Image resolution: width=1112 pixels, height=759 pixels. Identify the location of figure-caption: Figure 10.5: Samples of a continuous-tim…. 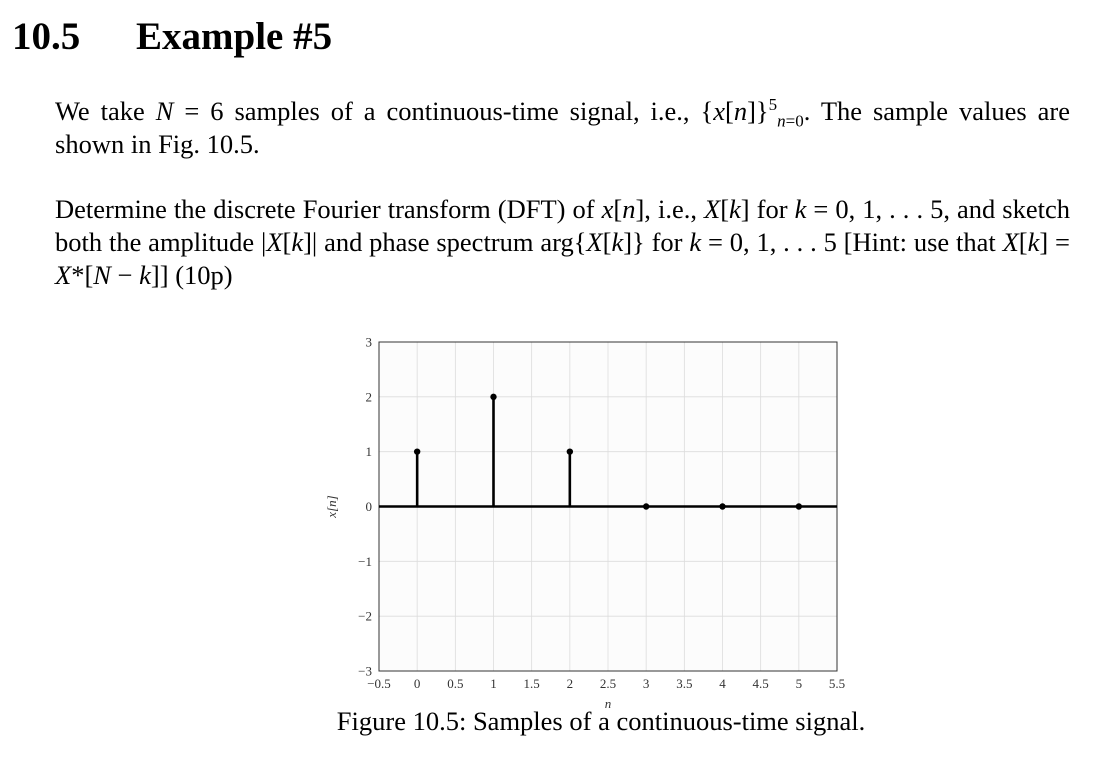
(601, 721).